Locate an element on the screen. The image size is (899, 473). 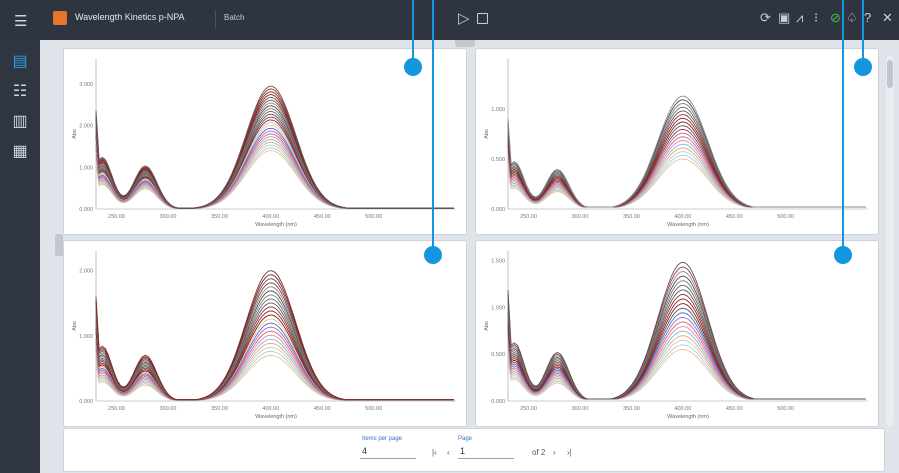
page-input-underline is located at coordinates (486, 458).